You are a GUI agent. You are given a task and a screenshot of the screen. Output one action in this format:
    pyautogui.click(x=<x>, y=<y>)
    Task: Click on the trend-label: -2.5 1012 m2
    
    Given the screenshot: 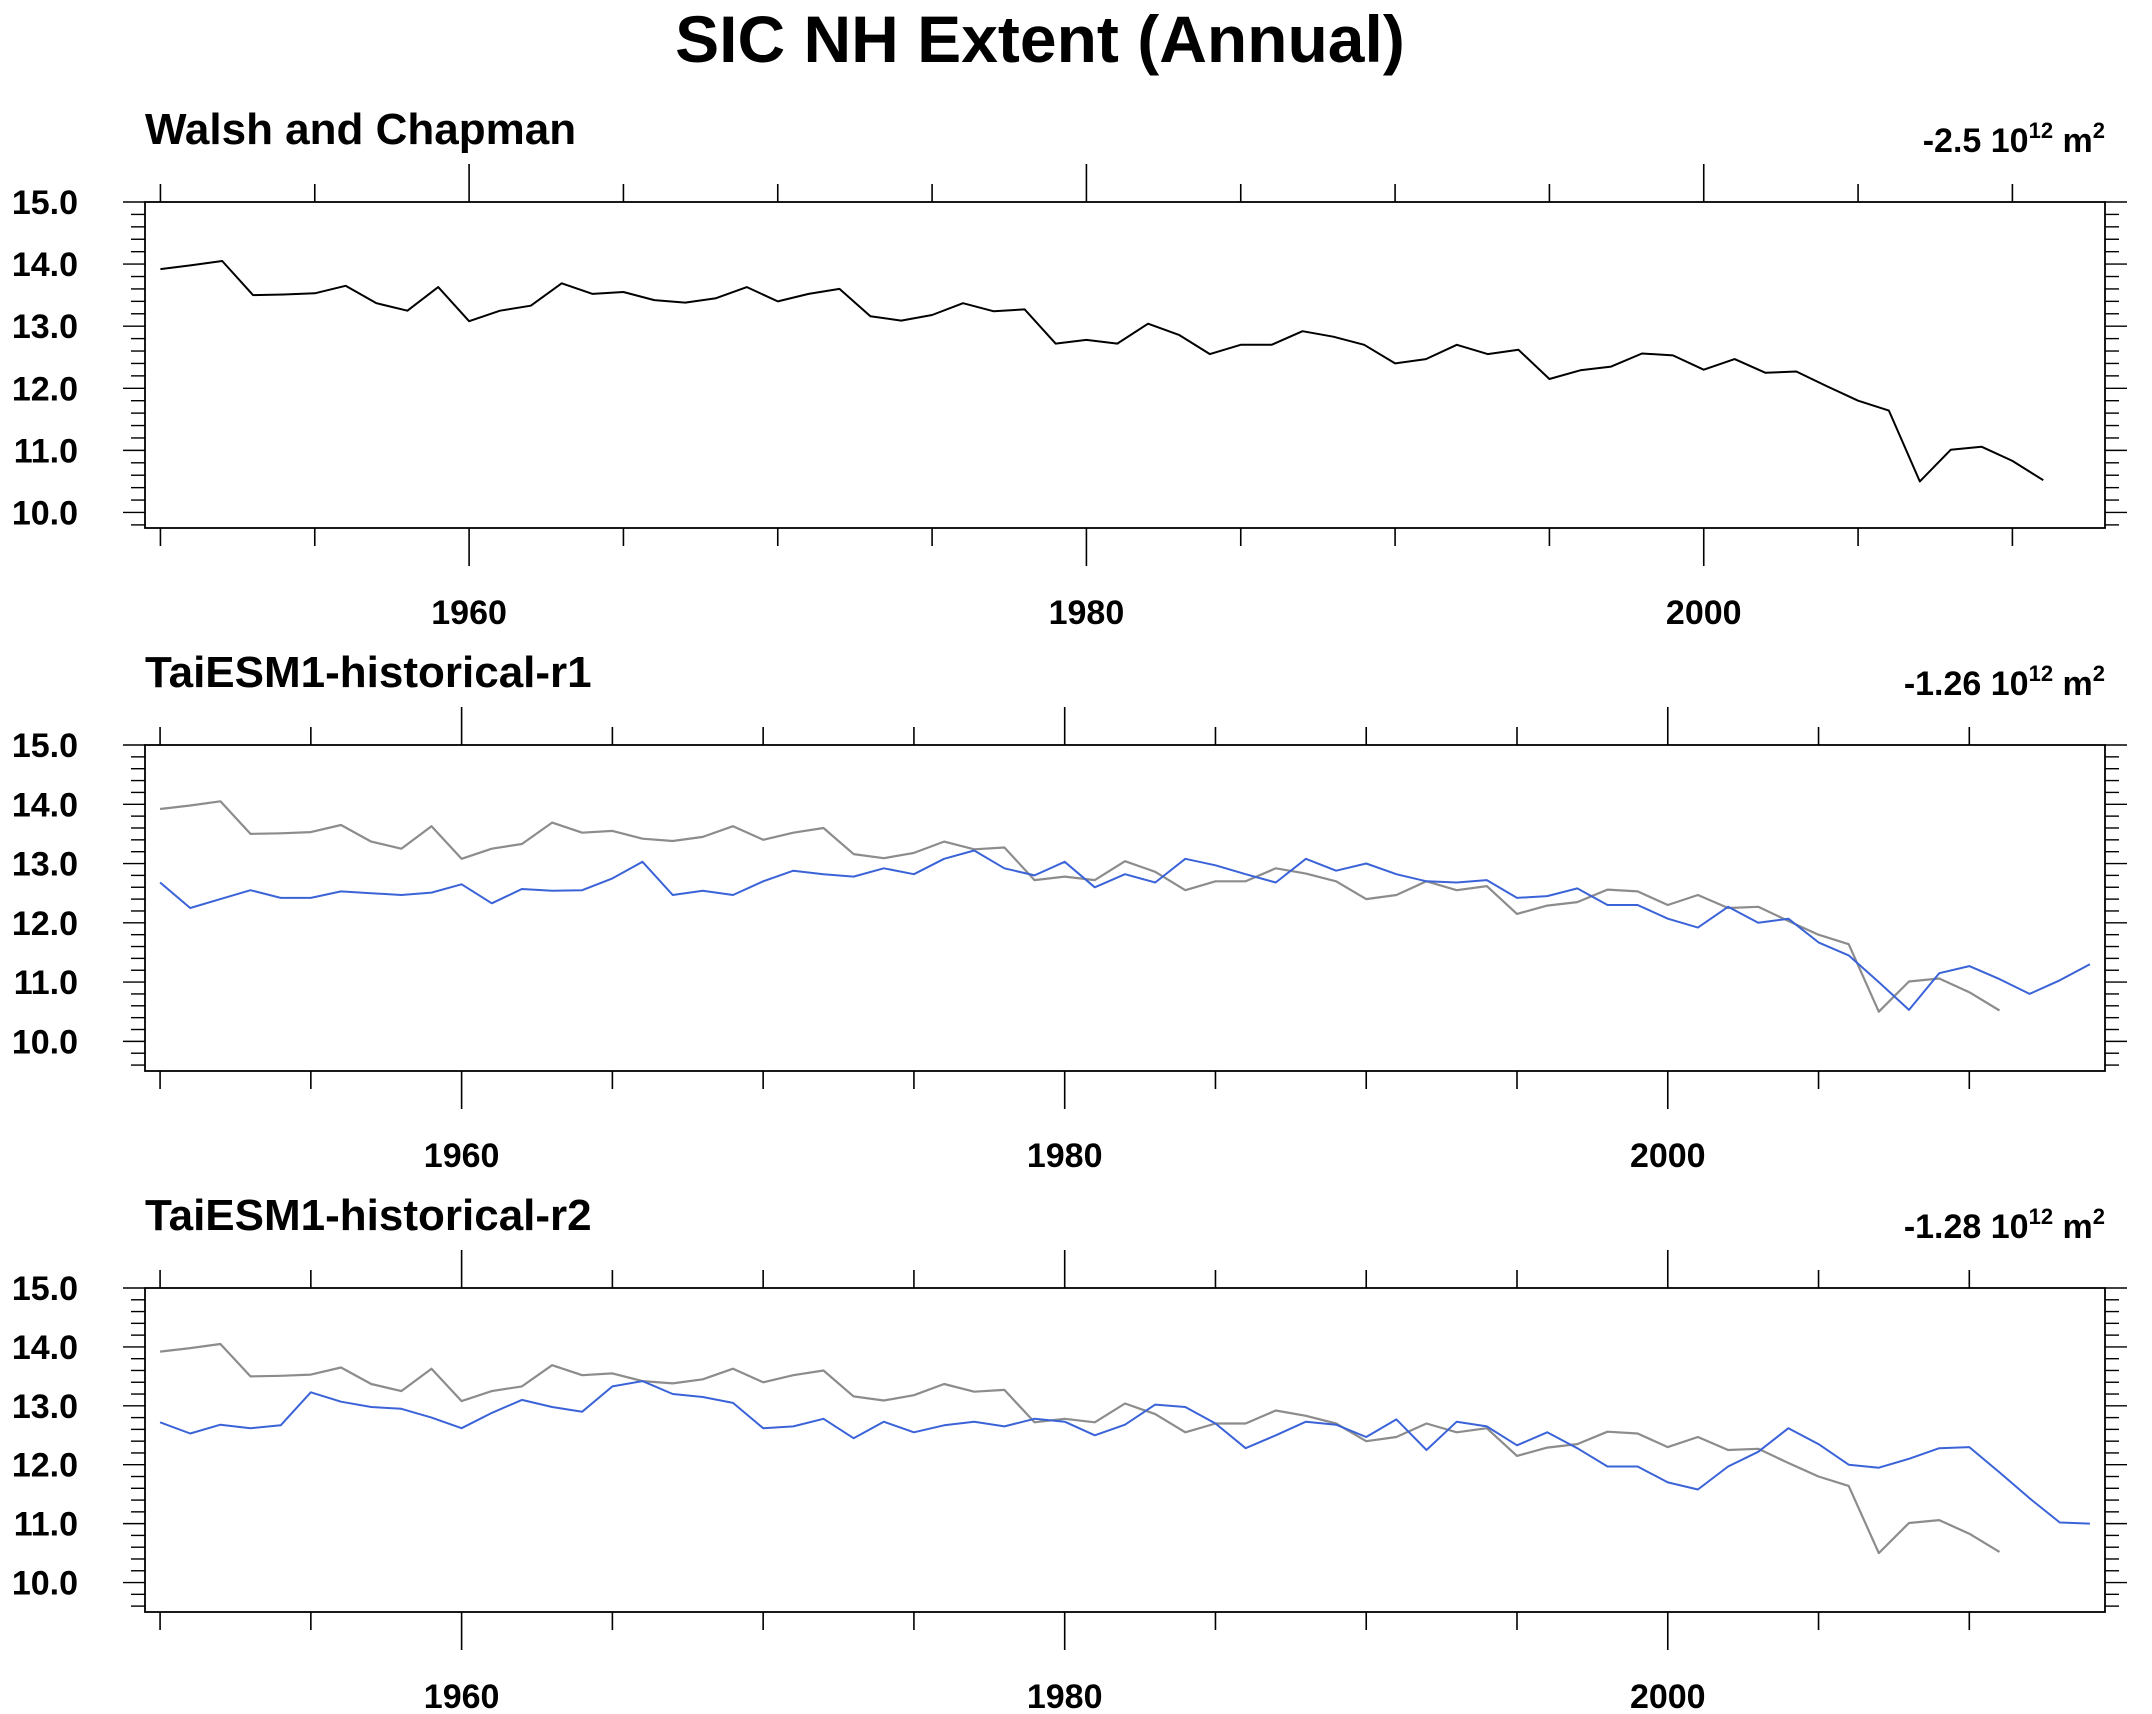 What is the action you would take?
    pyautogui.click(x=2014, y=139)
    